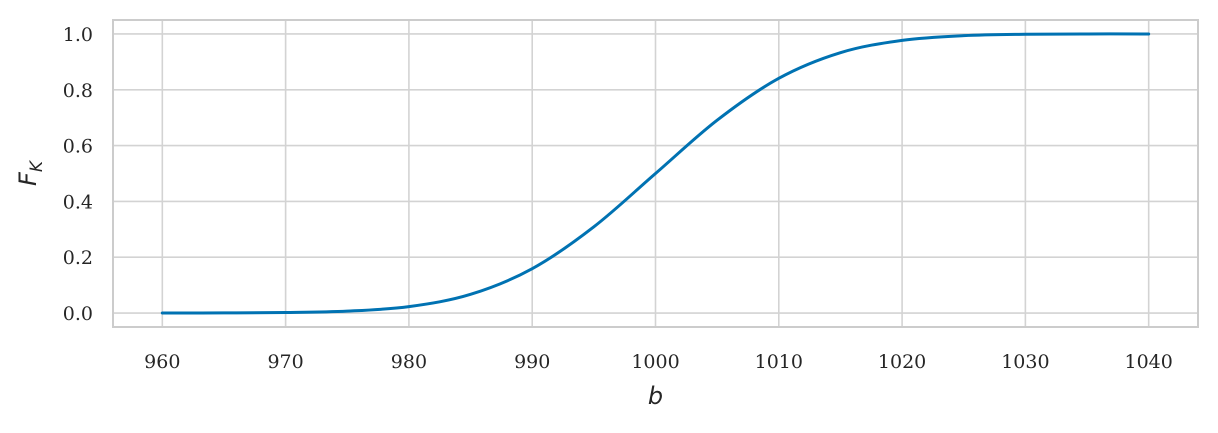 The image size is (1218, 433). I want to click on x-tick-label: 990, so click(532, 362).